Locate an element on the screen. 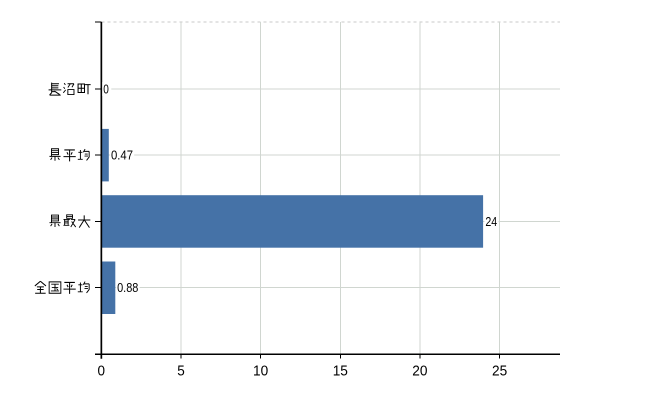 Image resolution: width=650 pixels, height=400 pixels. svg-text: 10 is located at coordinates (260, 371).